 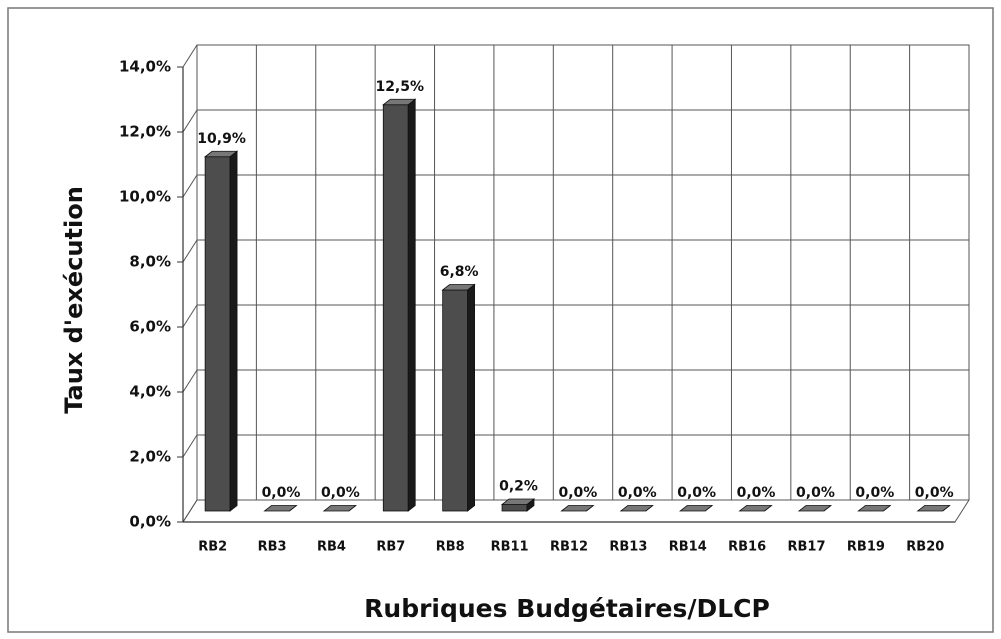 What do you see at coordinates (74, 300) in the screenshot?
I see `y-axis-title: Taux d'exécution` at bounding box center [74, 300].